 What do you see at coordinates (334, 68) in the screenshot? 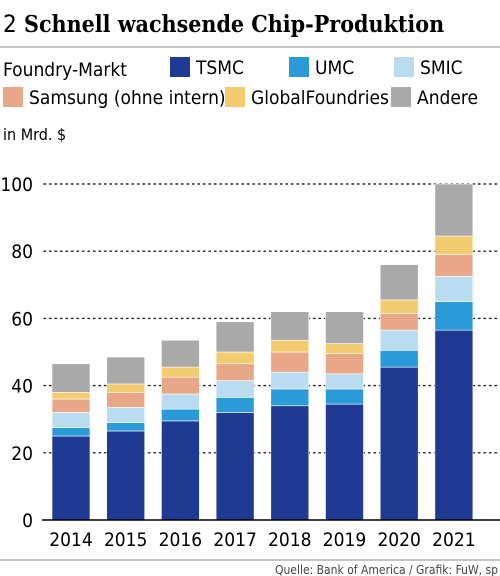
I see `legend-label: UMC` at bounding box center [334, 68].